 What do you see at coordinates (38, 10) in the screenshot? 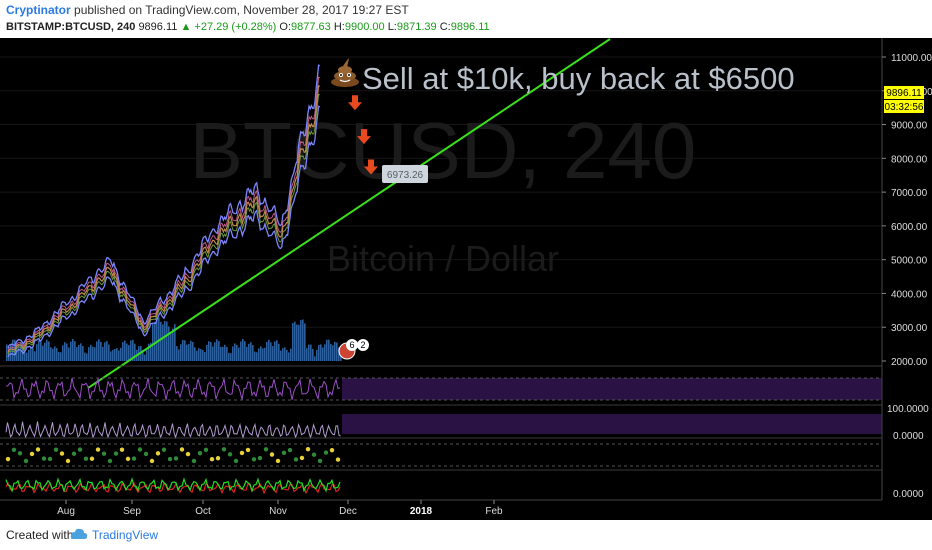
I see `author-link: Cryptinator` at bounding box center [38, 10].